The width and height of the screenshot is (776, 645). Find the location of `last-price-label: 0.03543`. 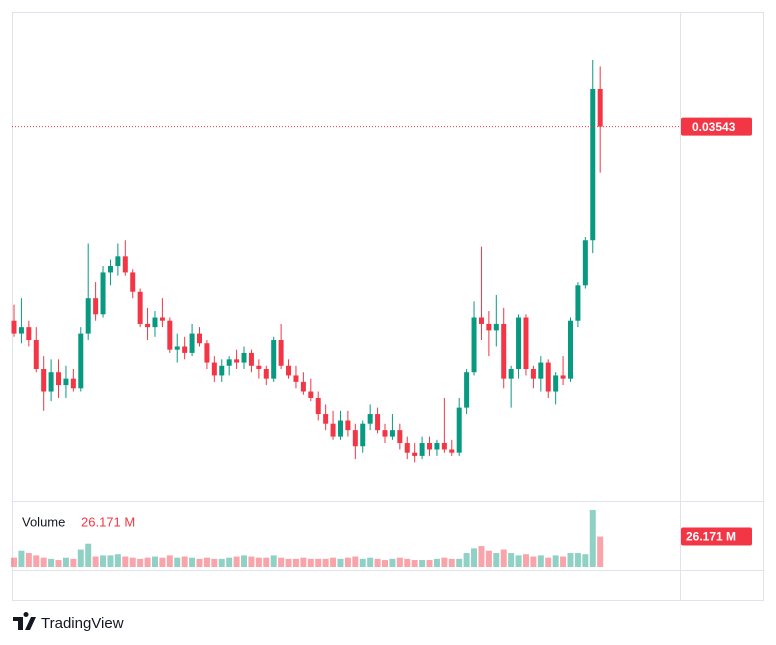

last-price-label: 0.03543 is located at coordinates (714, 127).